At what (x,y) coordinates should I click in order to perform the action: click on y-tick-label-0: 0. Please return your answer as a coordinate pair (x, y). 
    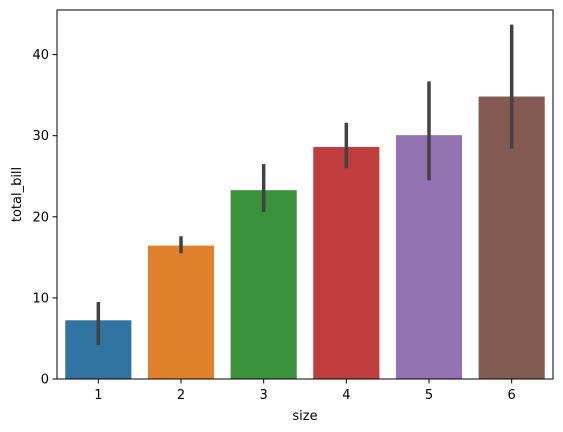
    Looking at the image, I should click on (45, 380).